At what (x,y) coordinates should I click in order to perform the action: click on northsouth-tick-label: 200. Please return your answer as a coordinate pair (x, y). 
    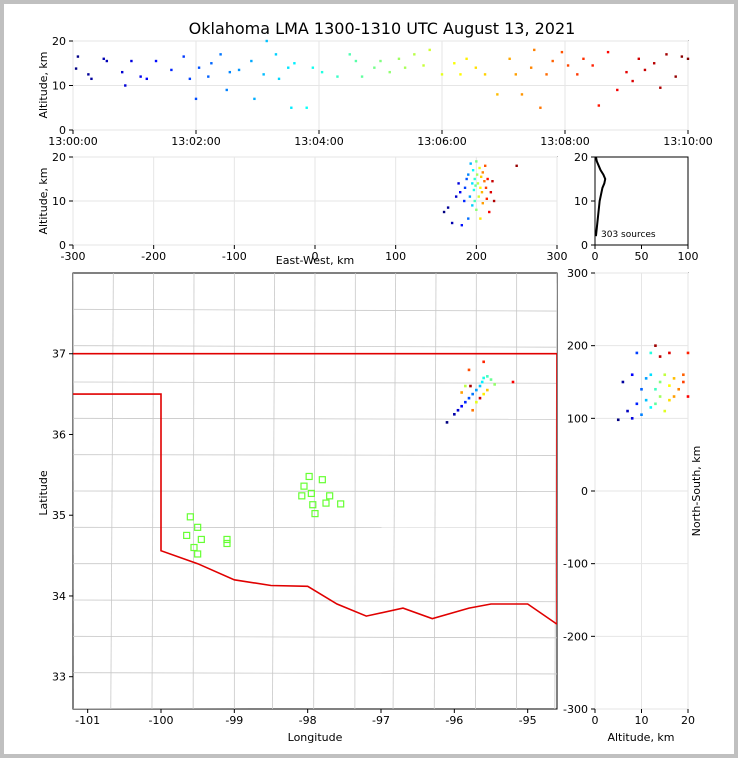
    Looking at the image, I should click on (577, 346).